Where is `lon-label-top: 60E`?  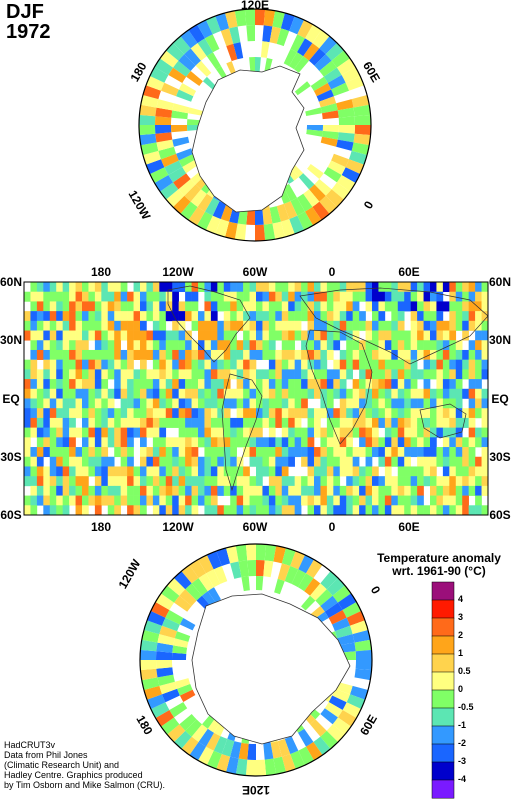
lon-label-top: 60E is located at coordinates (408, 272).